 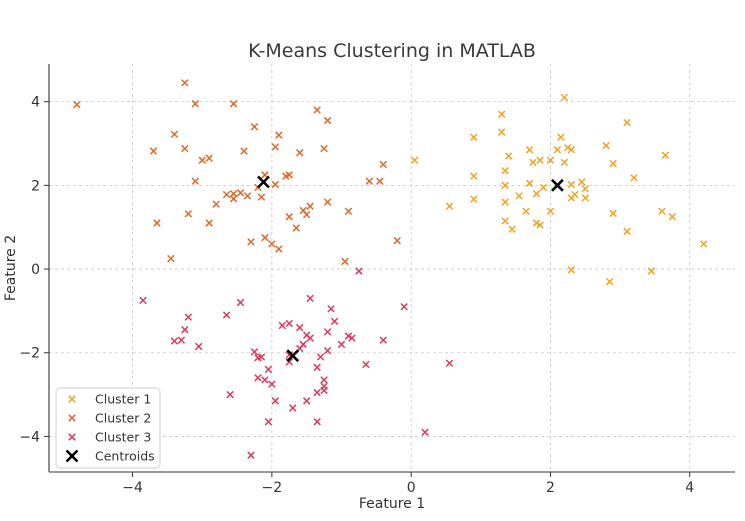 What do you see at coordinates (392, 504) in the screenshot?
I see `x-axis-label: Feature 1` at bounding box center [392, 504].